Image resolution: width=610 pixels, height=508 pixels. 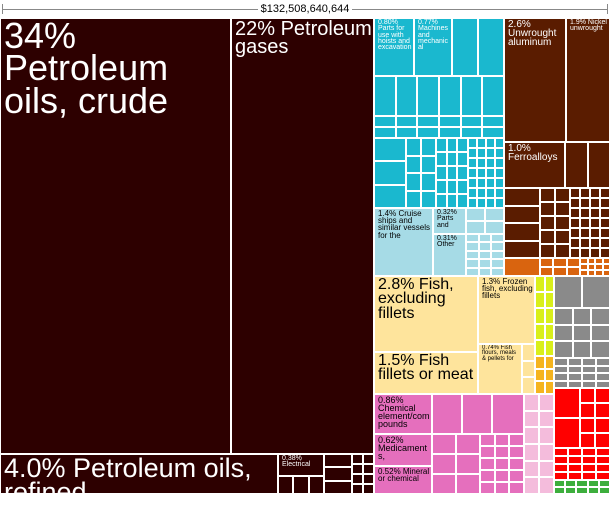 I want to click on tile-parts-and: 0.32% Parts and, so click(x=449, y=221).